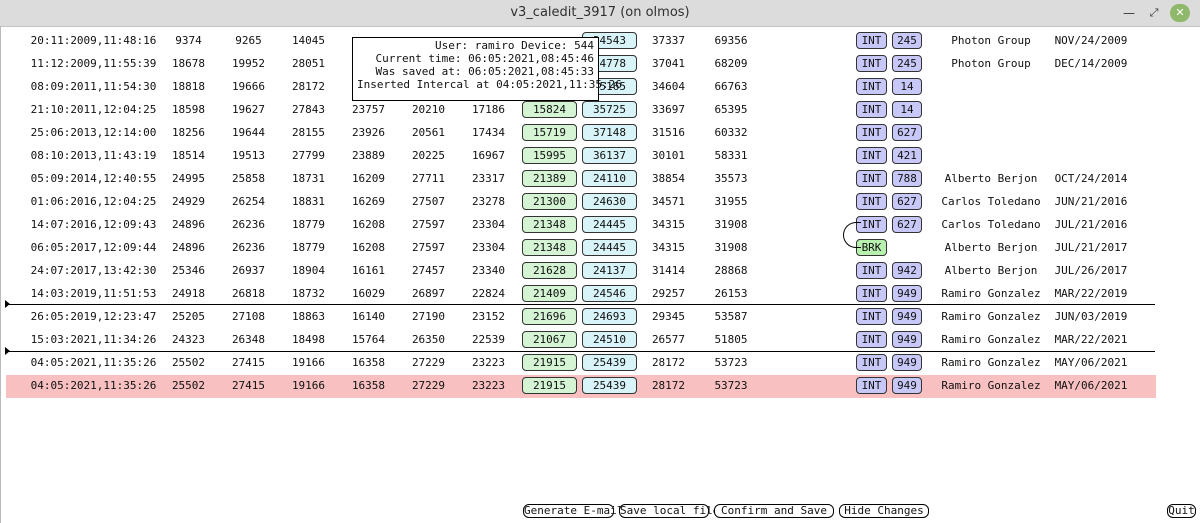 The height and width of the screenshot is (523, 1200). Describe the element at coordinates (609, 339) in the screenshot. I see `cell-h: 24510` at that location.